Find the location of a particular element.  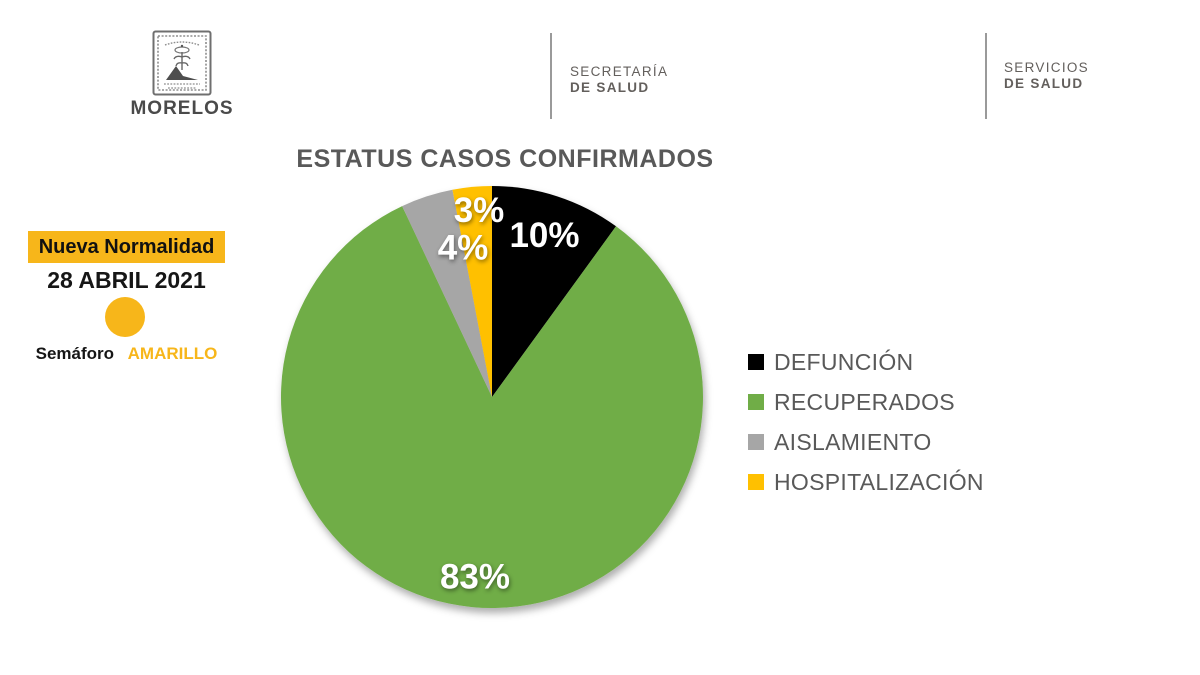

legend-label: DEFUNCIÓN is located at coordinates (844, 361).